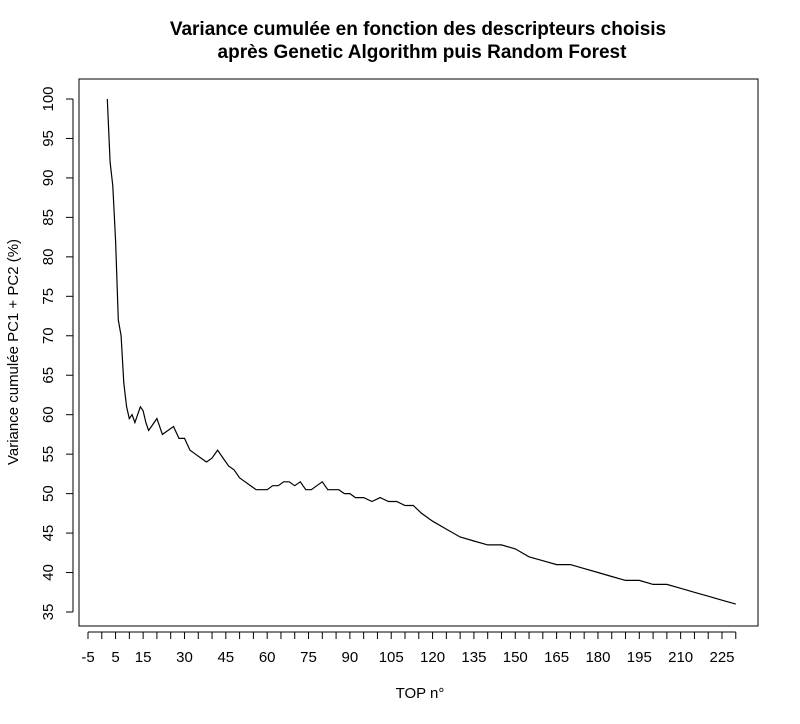 The width and height of the screenshot is (800, 724). What do you see at coordinates (13, 352) in the screenshot?
I see `y-axis-label: Variance cumulée PC1 + PC2 (%)` at bounding box center [13, 352].